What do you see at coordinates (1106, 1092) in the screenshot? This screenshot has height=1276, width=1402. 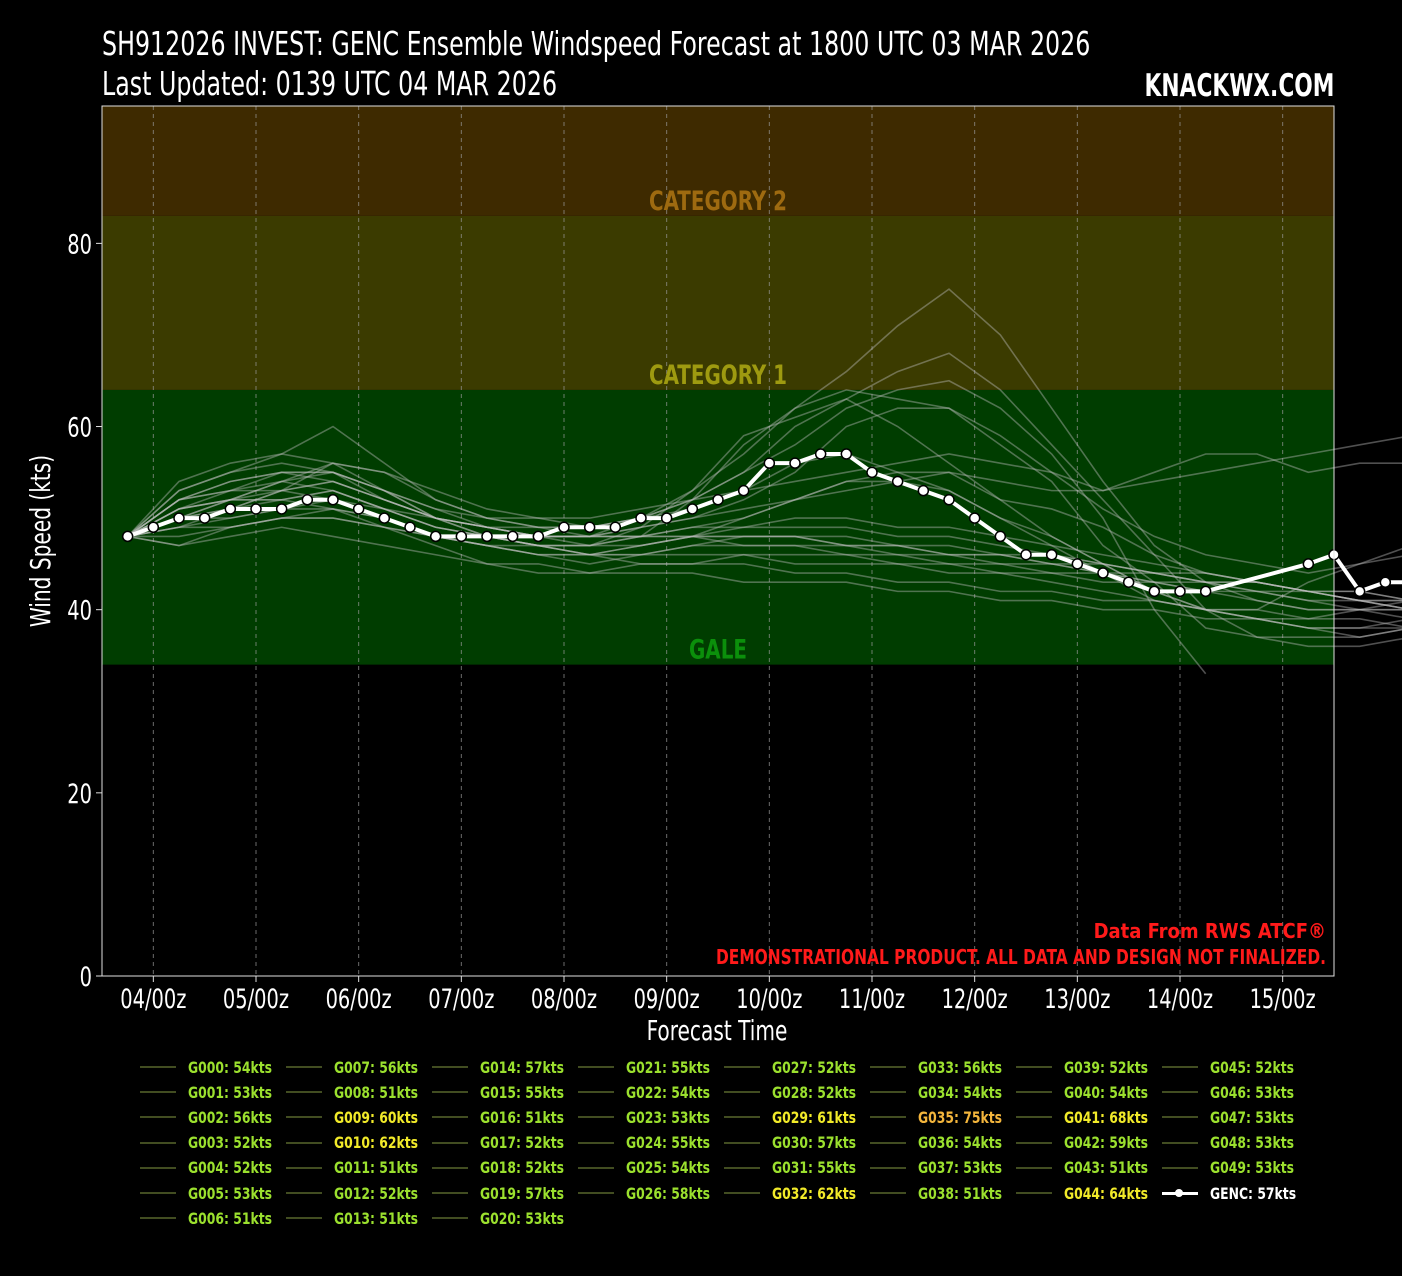 I see `legend-label: G040: 54kts` at bounding box center [1106, 1092].